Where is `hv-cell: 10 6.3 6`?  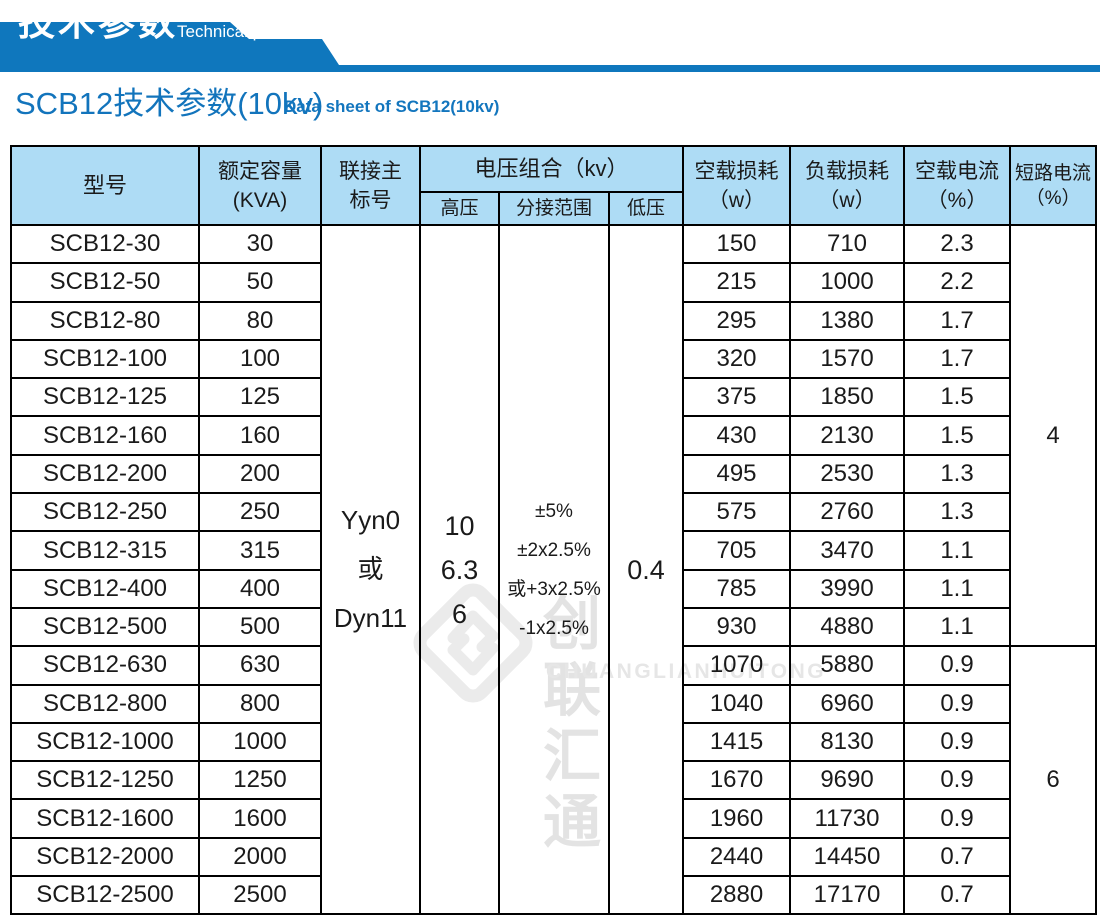
hv-cell: 10 6.3 6 is located at coordinates (459, 569).